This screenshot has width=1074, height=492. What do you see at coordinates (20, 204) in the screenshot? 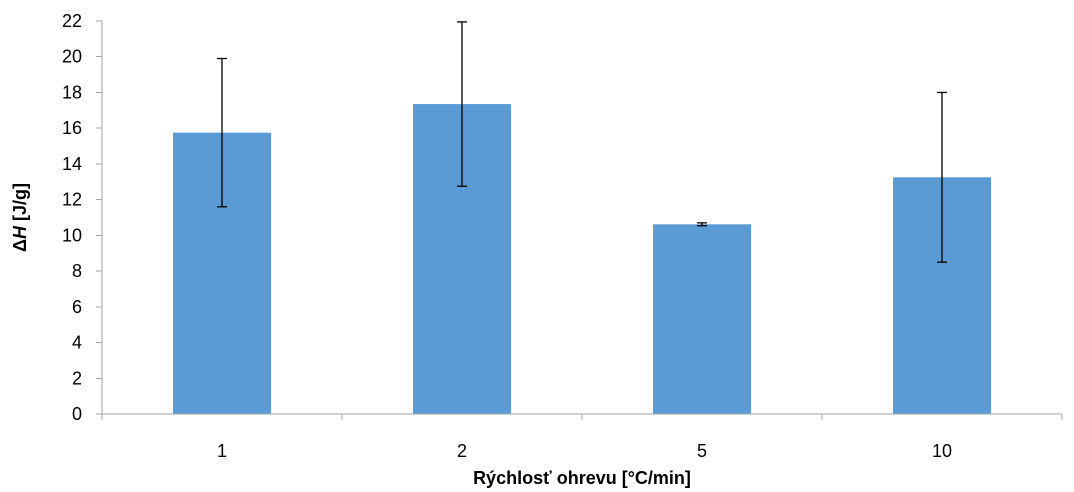
I see `y-axis-title-unit: [J/g]` at bounding box center [20, 204].